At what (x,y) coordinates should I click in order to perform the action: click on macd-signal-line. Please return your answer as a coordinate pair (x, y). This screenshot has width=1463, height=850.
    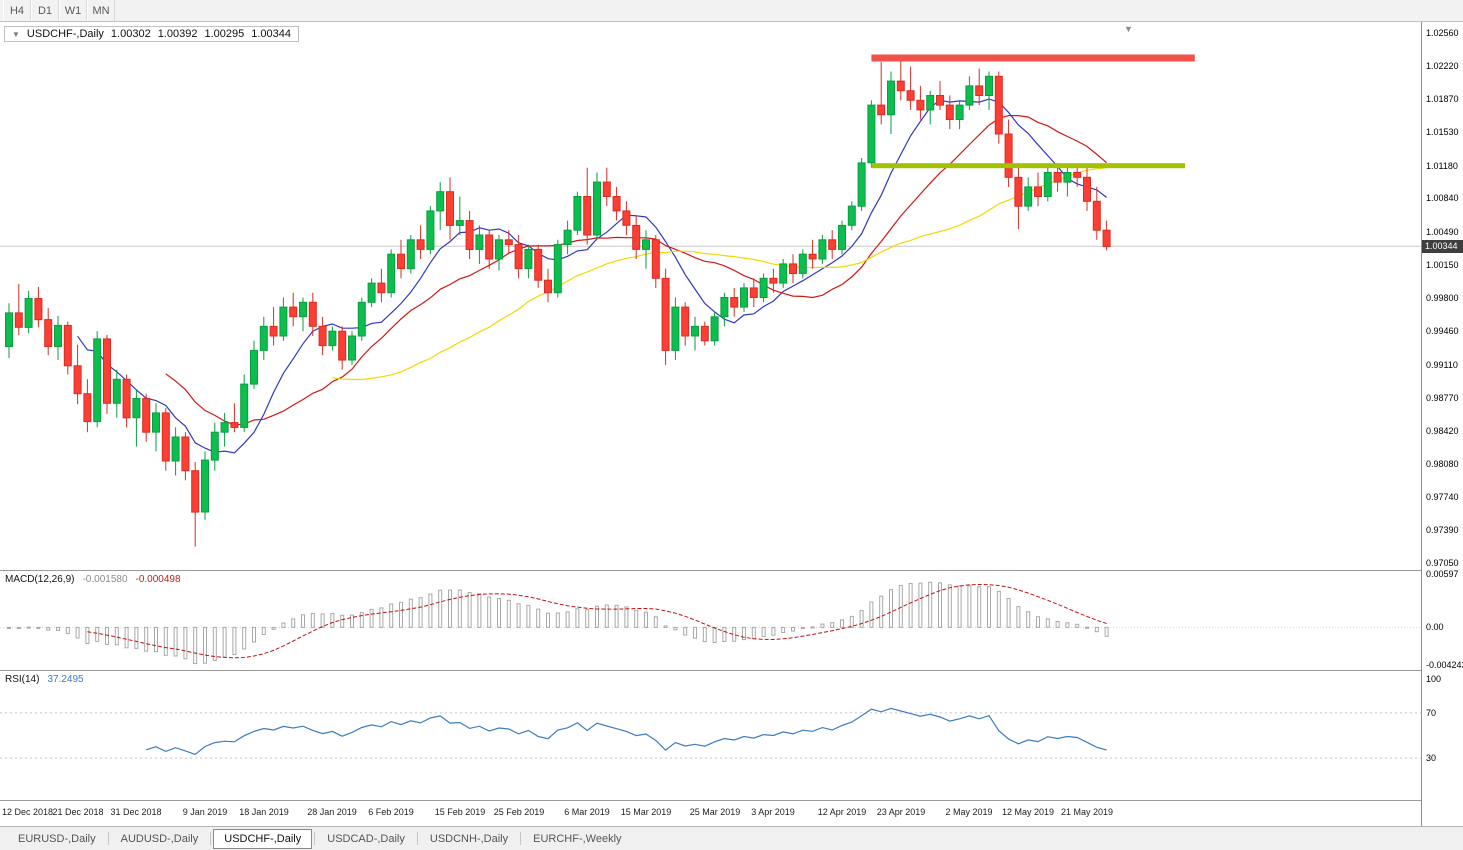
    Looking at the image, I should click on (597, 621).